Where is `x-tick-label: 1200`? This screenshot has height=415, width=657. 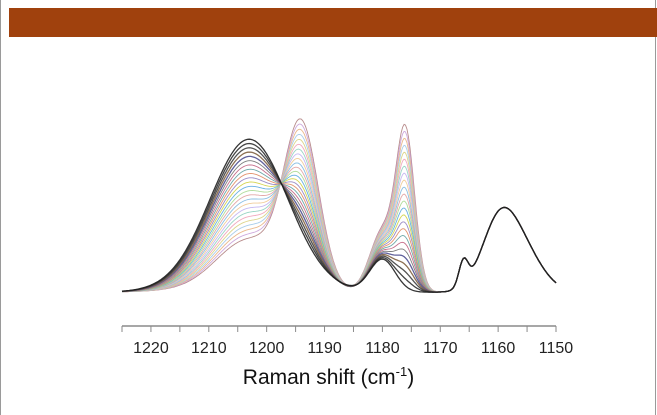
x-tick-label: 1200 is located at coordinates (267, 348).